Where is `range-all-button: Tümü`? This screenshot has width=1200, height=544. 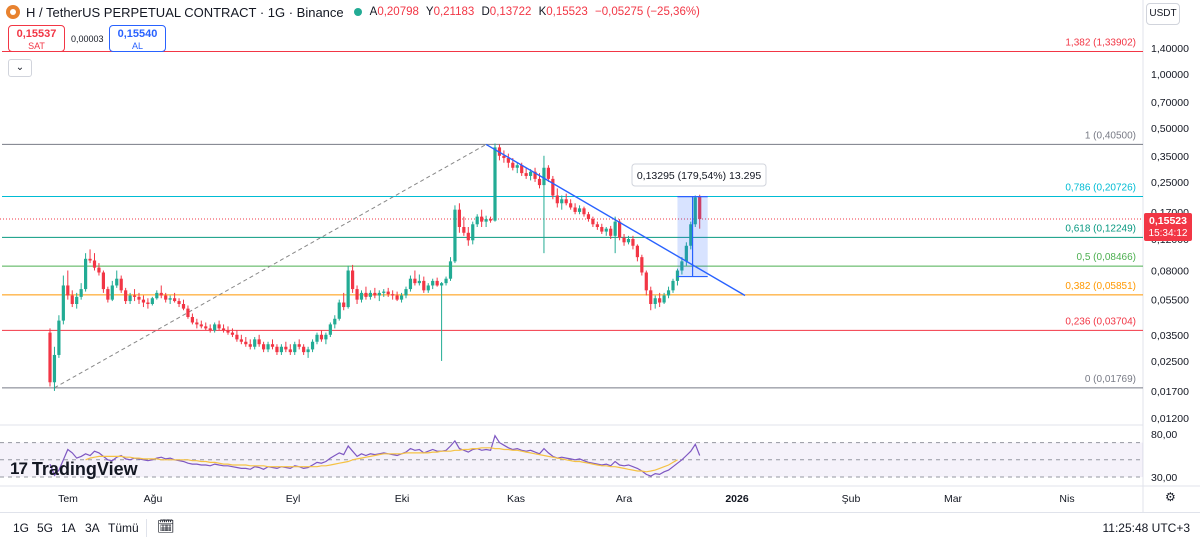
range-all-button: Tümü is located at coordinates (123, 528).